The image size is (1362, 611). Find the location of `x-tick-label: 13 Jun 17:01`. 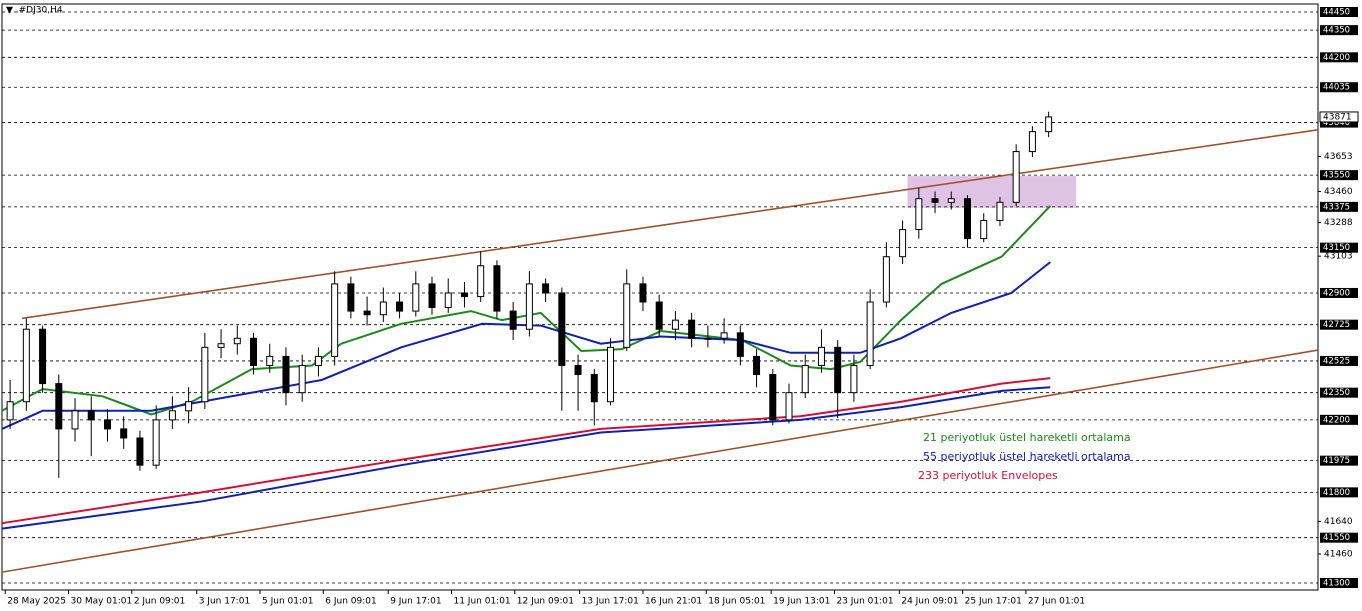

x-tick-label: 13 Jun 17:01 is located at coordinates (610, 602).